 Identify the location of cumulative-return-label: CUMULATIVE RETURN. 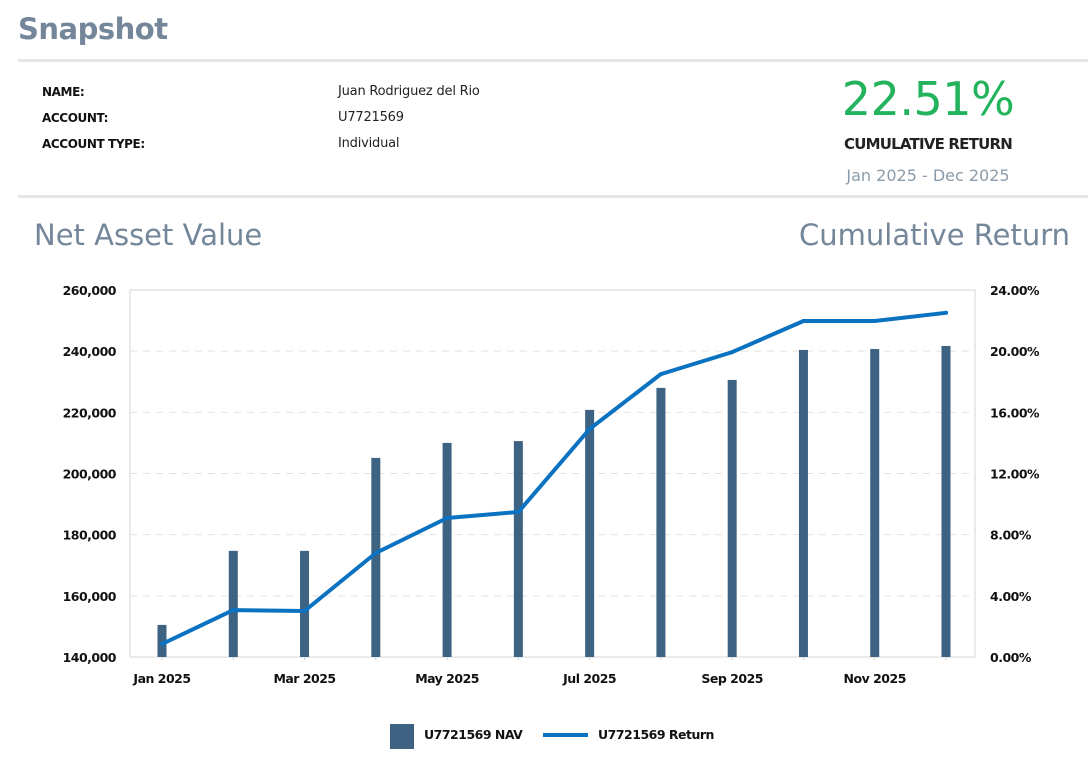
(928, 144).